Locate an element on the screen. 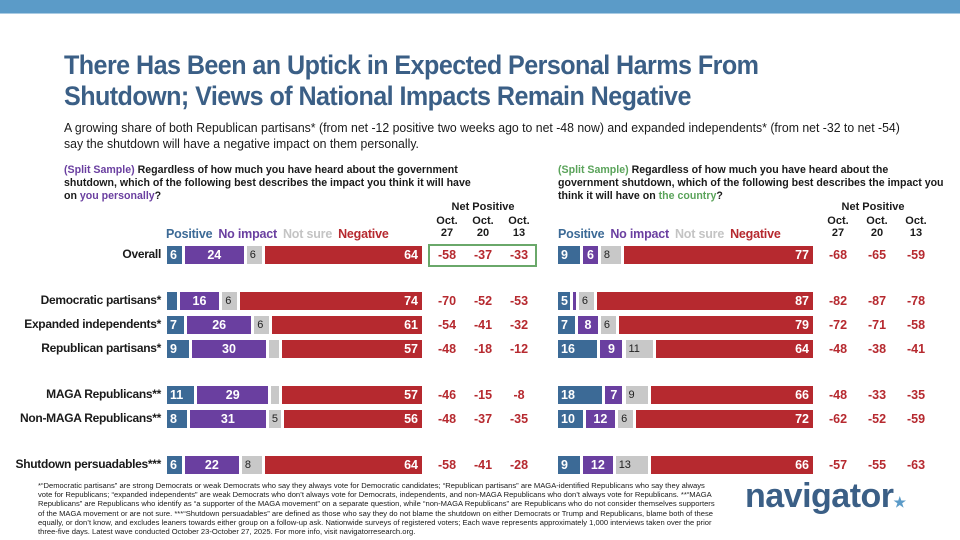 The image size is (960, 540). row-label: Overall is located at coordinates (141, 254).